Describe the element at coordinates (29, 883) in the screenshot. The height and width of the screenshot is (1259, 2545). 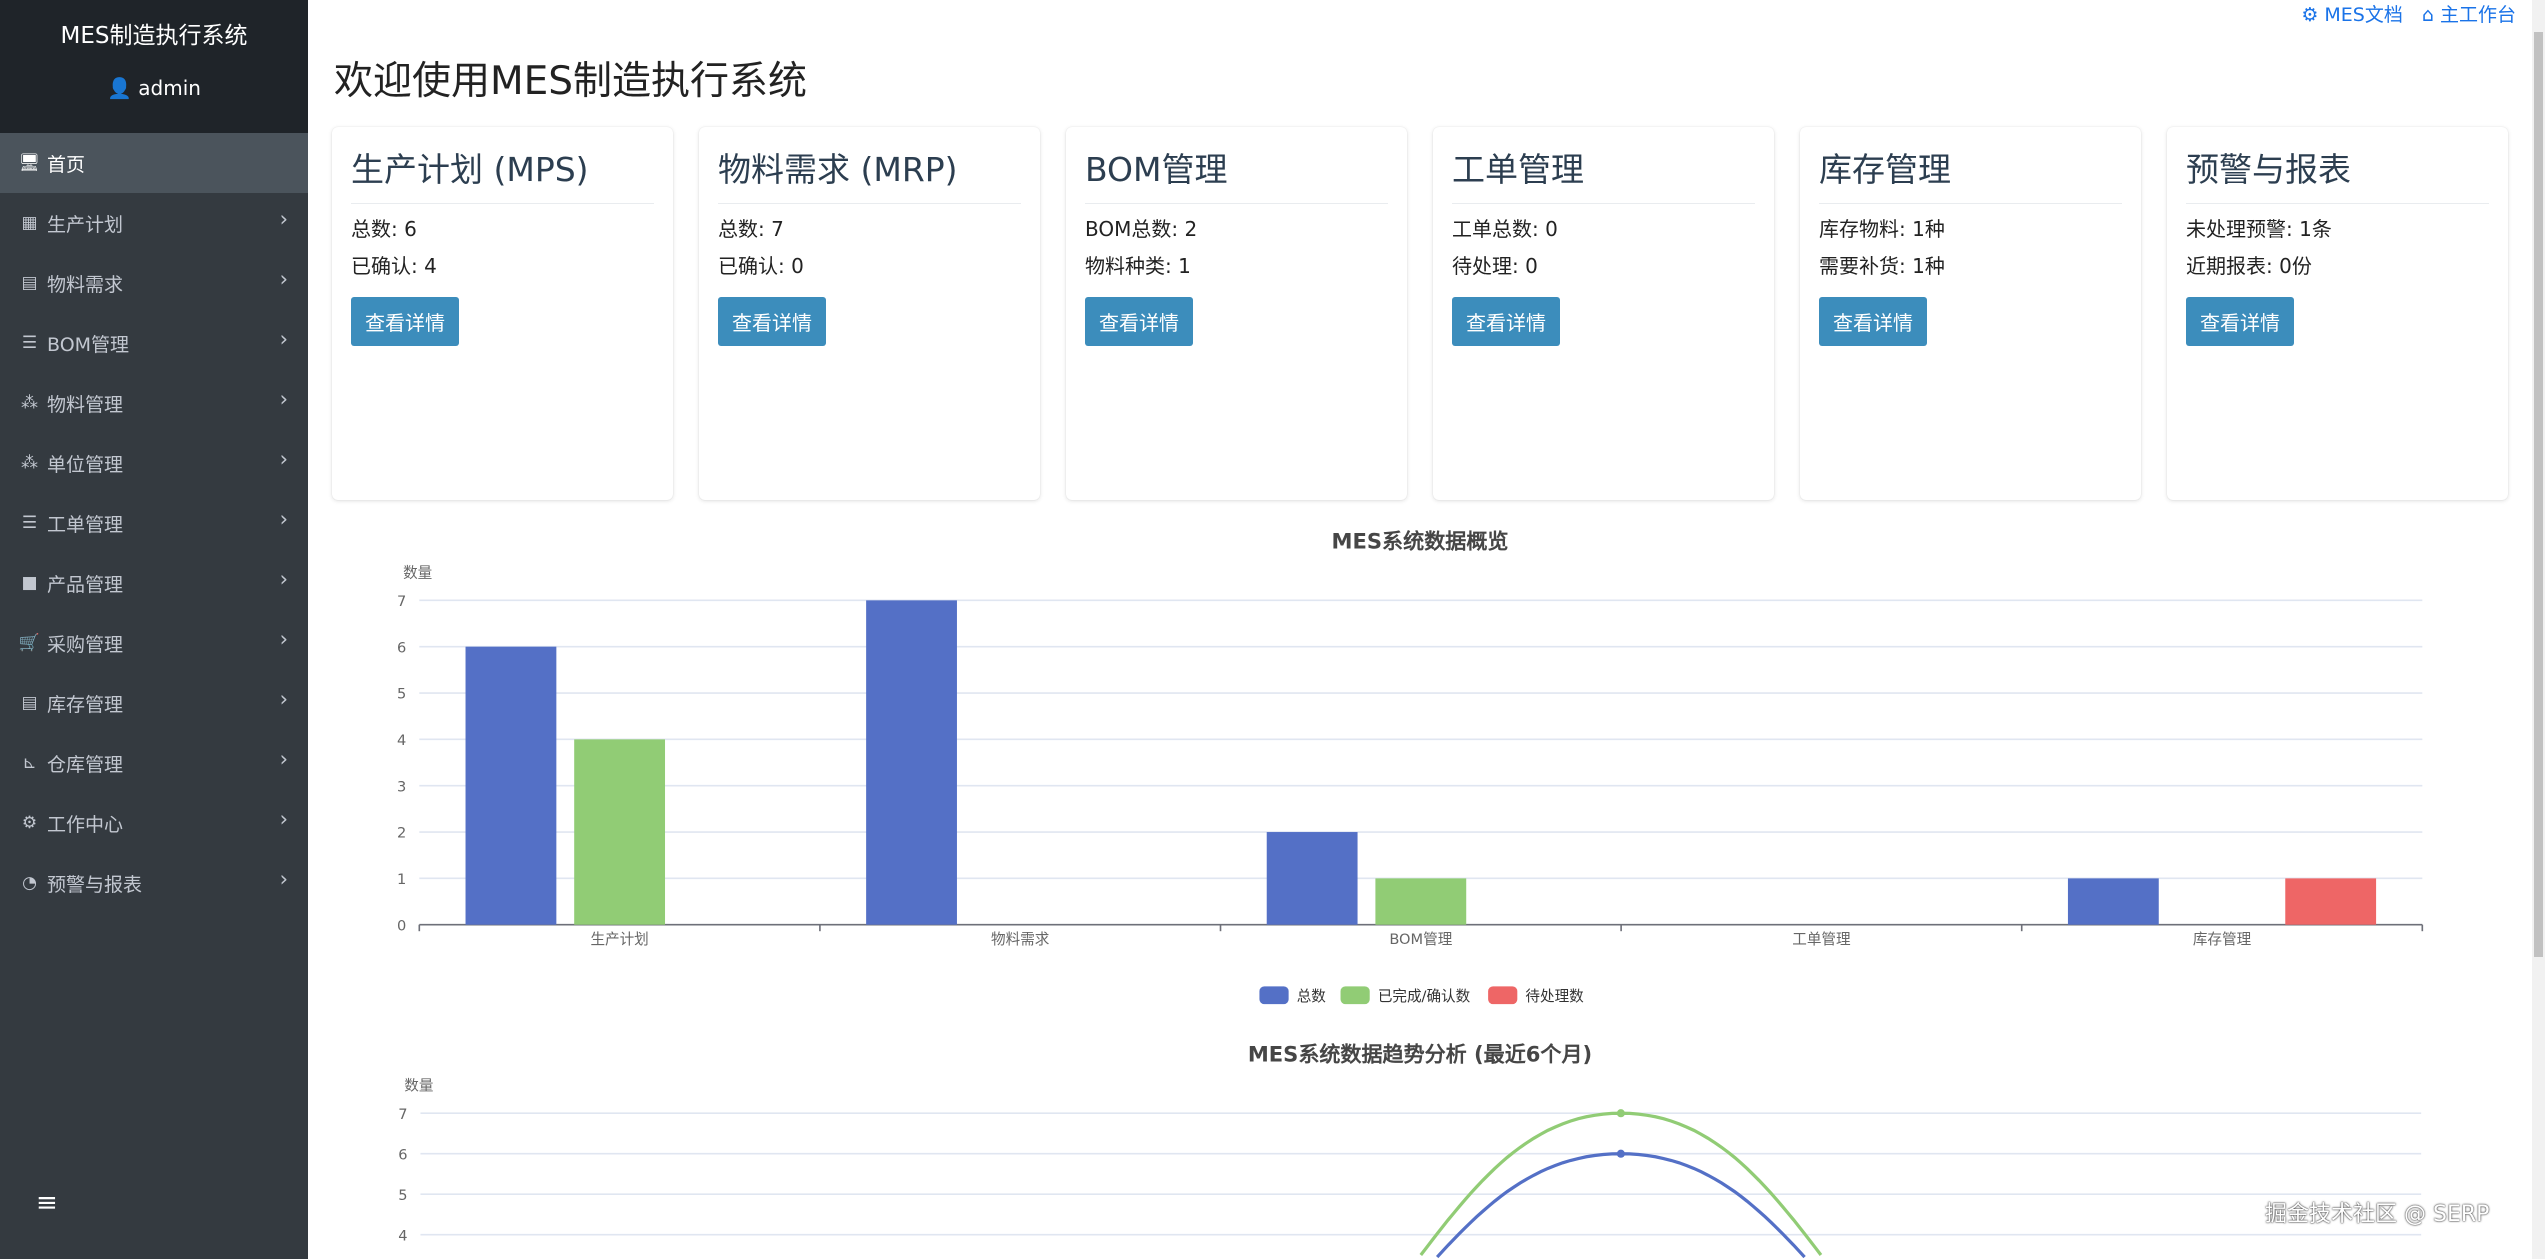
I see `chart-pie-icon: ◔` at that location.